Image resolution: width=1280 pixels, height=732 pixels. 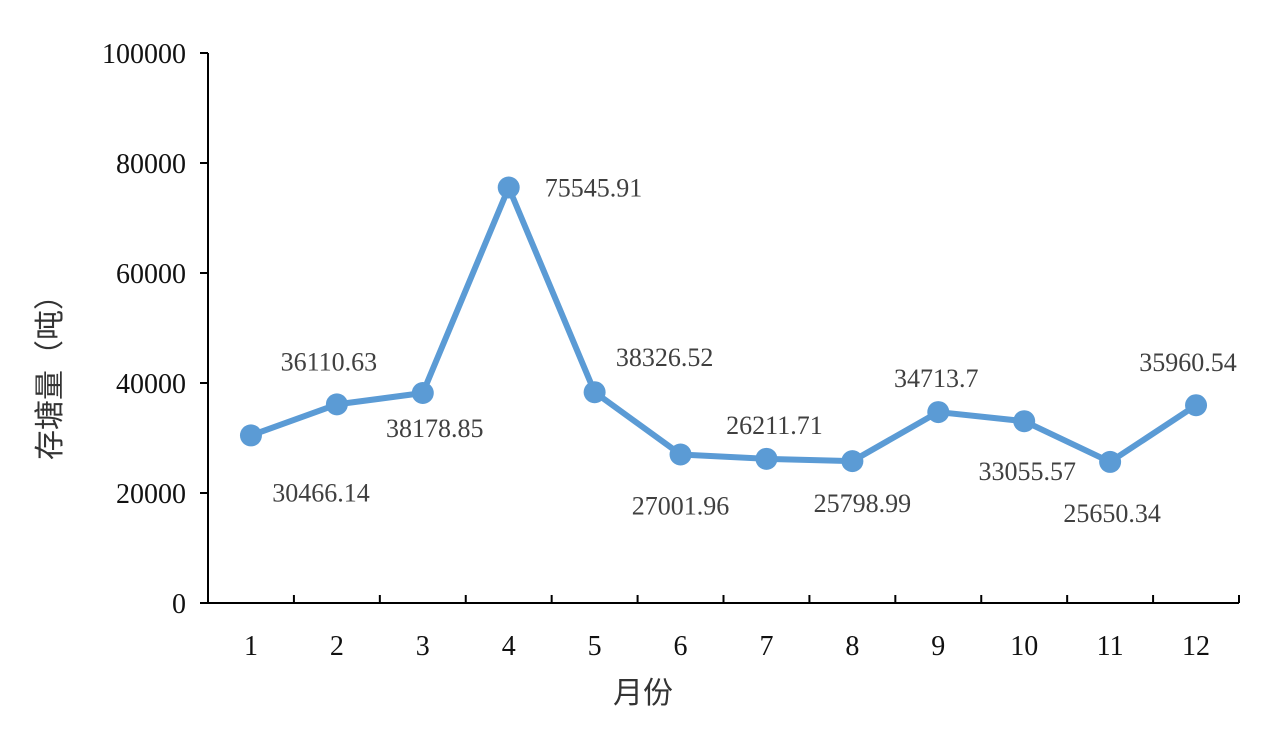 I want to click on x-tick-label: 9, so click(x=938, y=646).